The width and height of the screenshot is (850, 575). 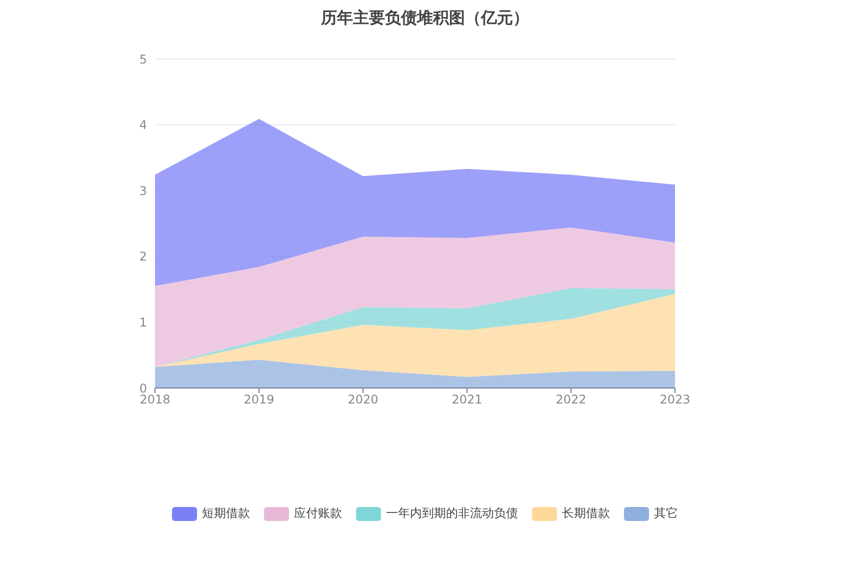 I want to click on x-tick-label: 2022, so click(x=571, y=399).